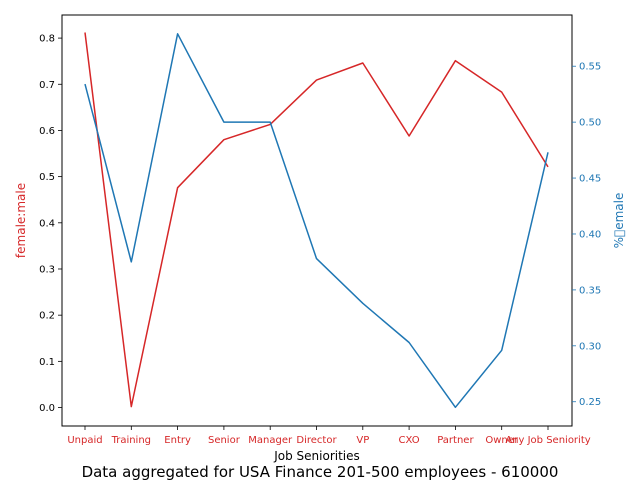 The height and width of the screenshot is (480, 640). What do you see at coordinates (316, 440) in the screenshot?
I see `x-tick-label: Director` at bounding box center [316, 440].